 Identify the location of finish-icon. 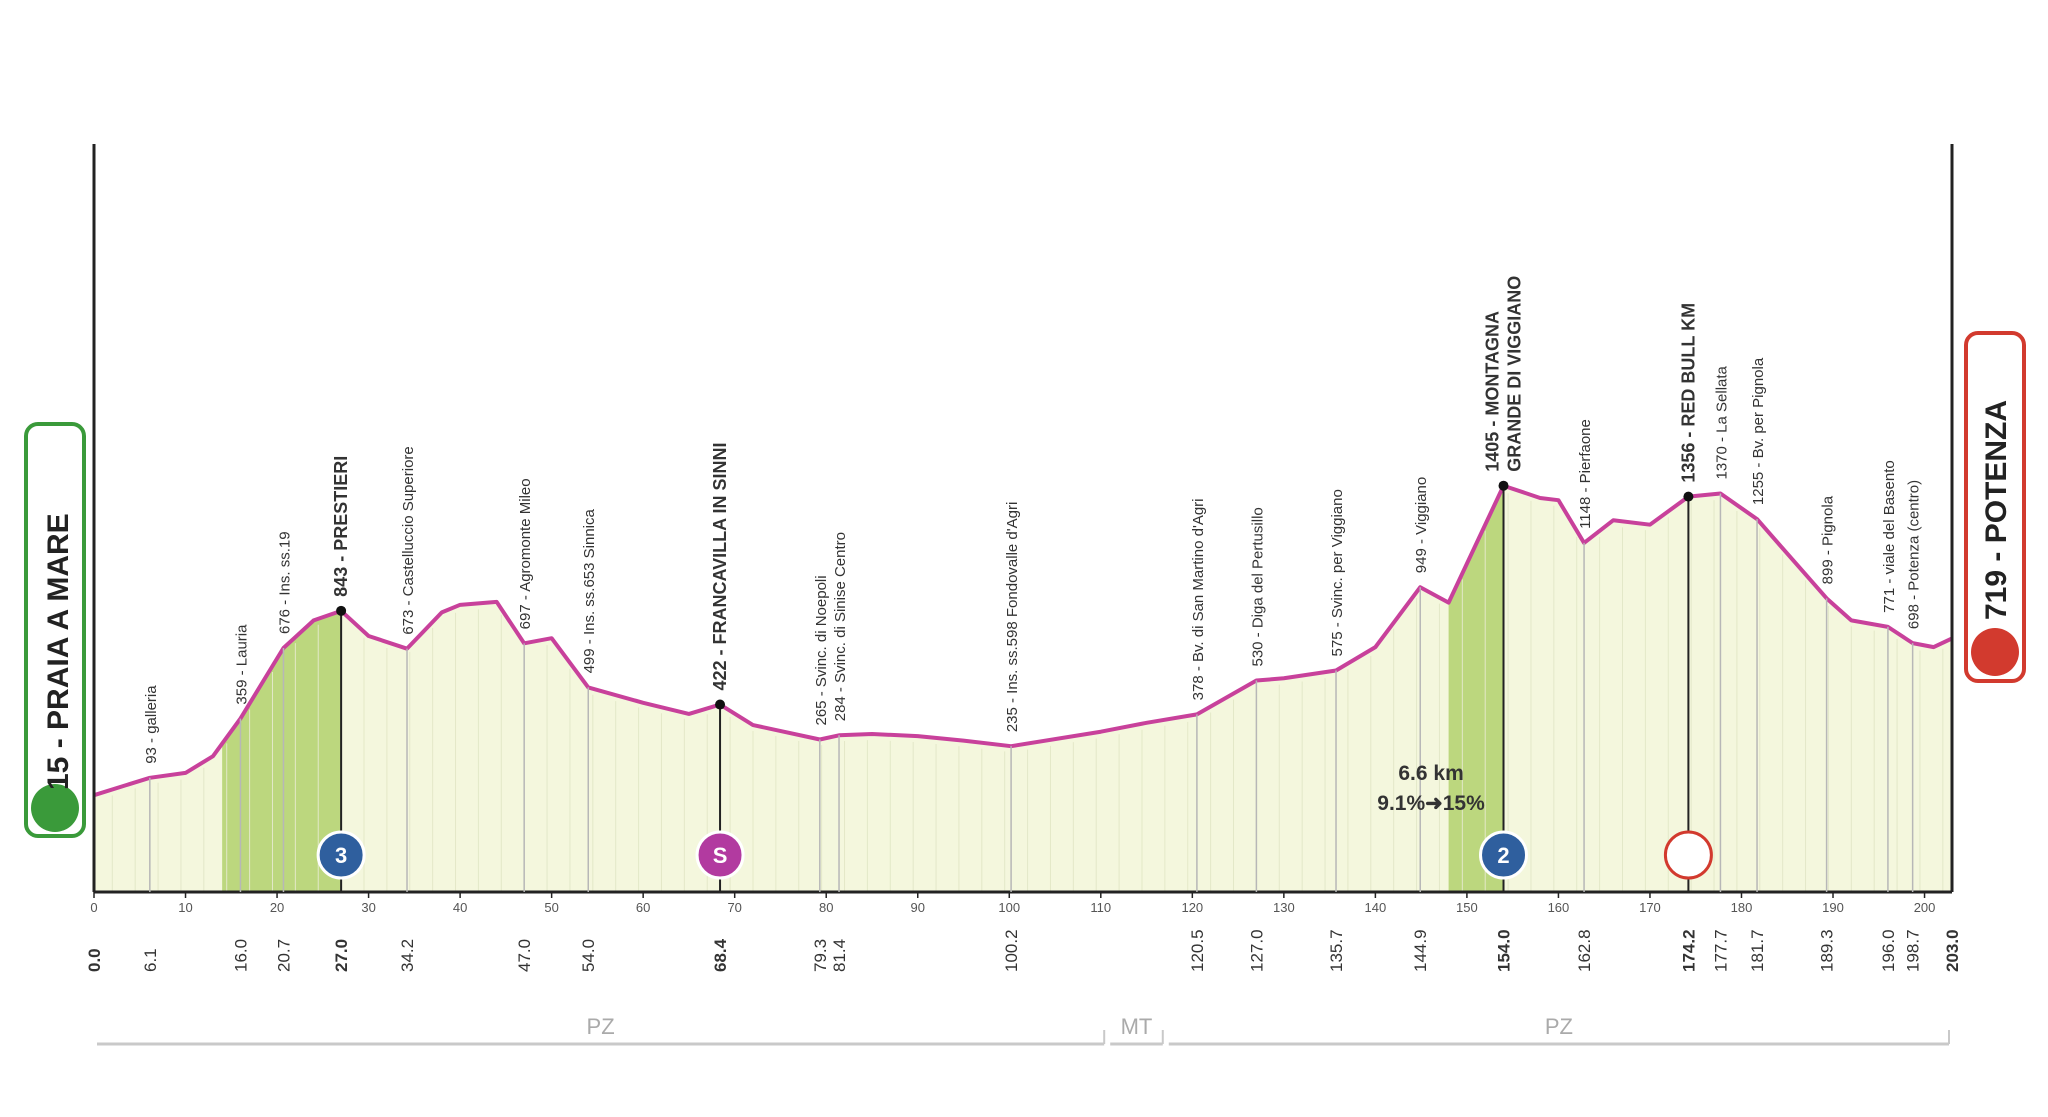
(1995, 652).